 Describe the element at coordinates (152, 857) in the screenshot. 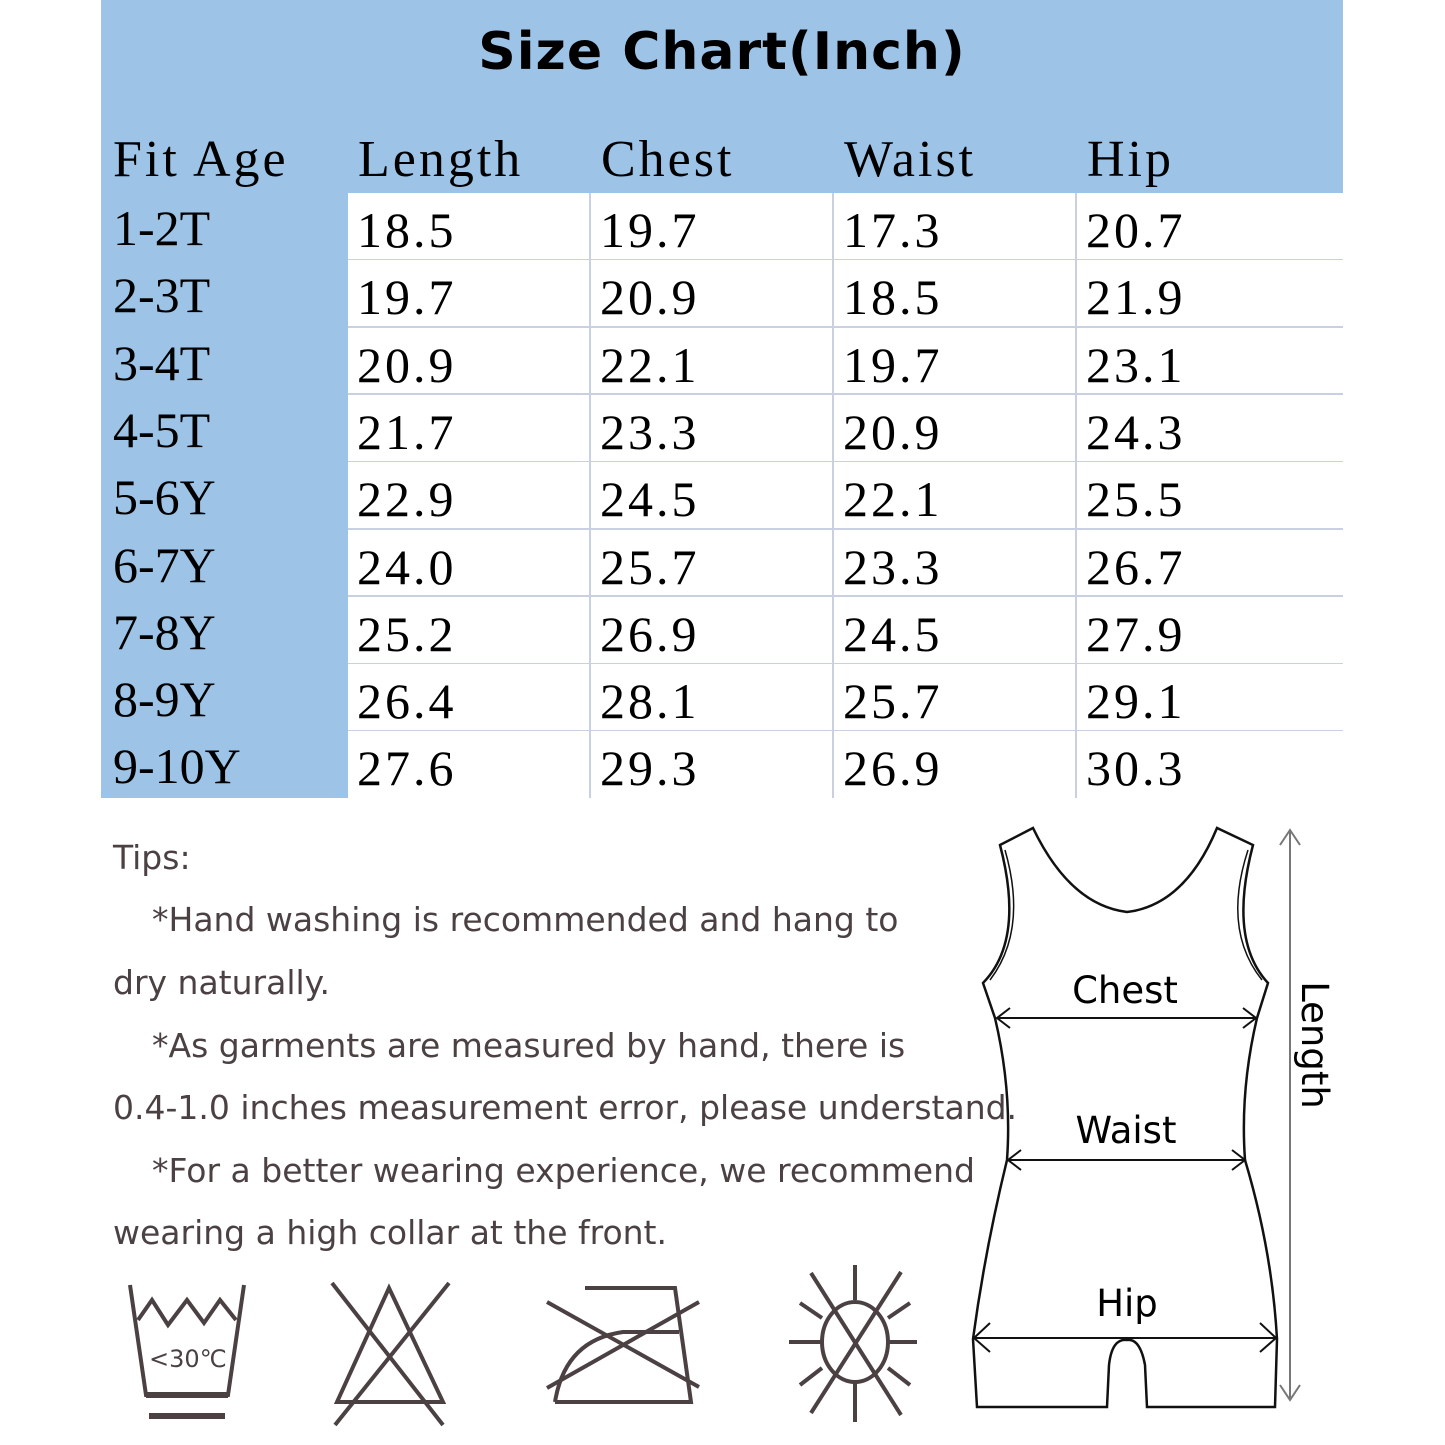

I see `tips-heading: Tips:` at that location.